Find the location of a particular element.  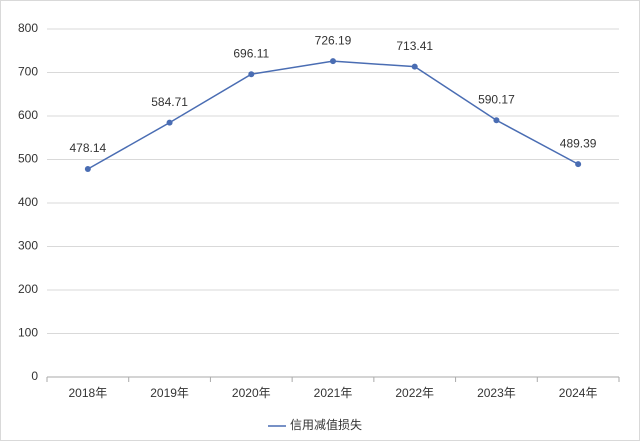

y-tick-label: 300 is located at coordinates (28, 246).